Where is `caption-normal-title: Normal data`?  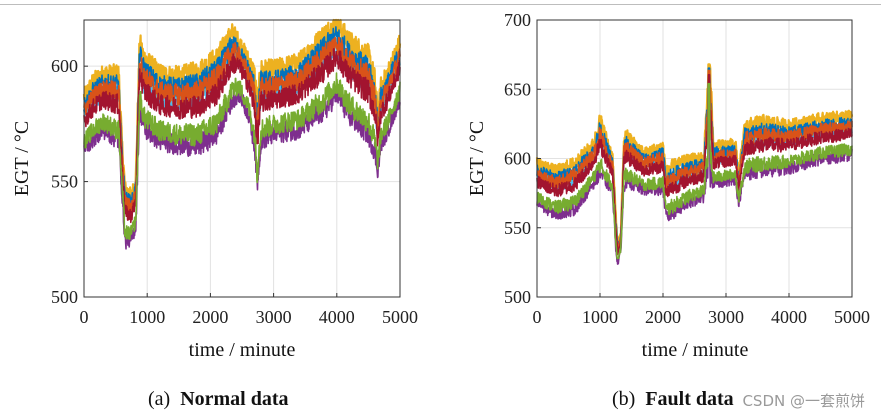
caption-normal-title: Normal data is located at coordinates (234, 399).